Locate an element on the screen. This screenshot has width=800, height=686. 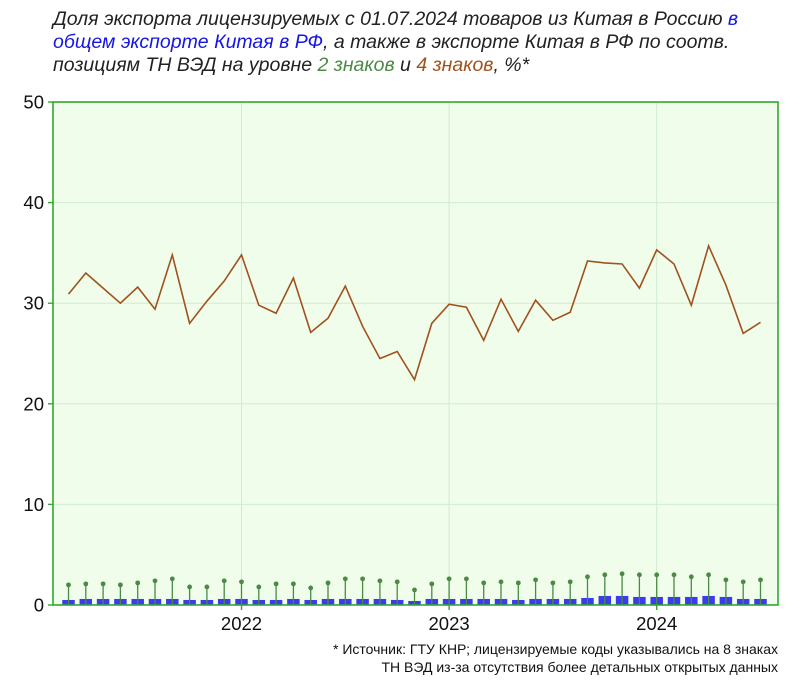
hs2-stem-series is located at coordinates (414, 588).